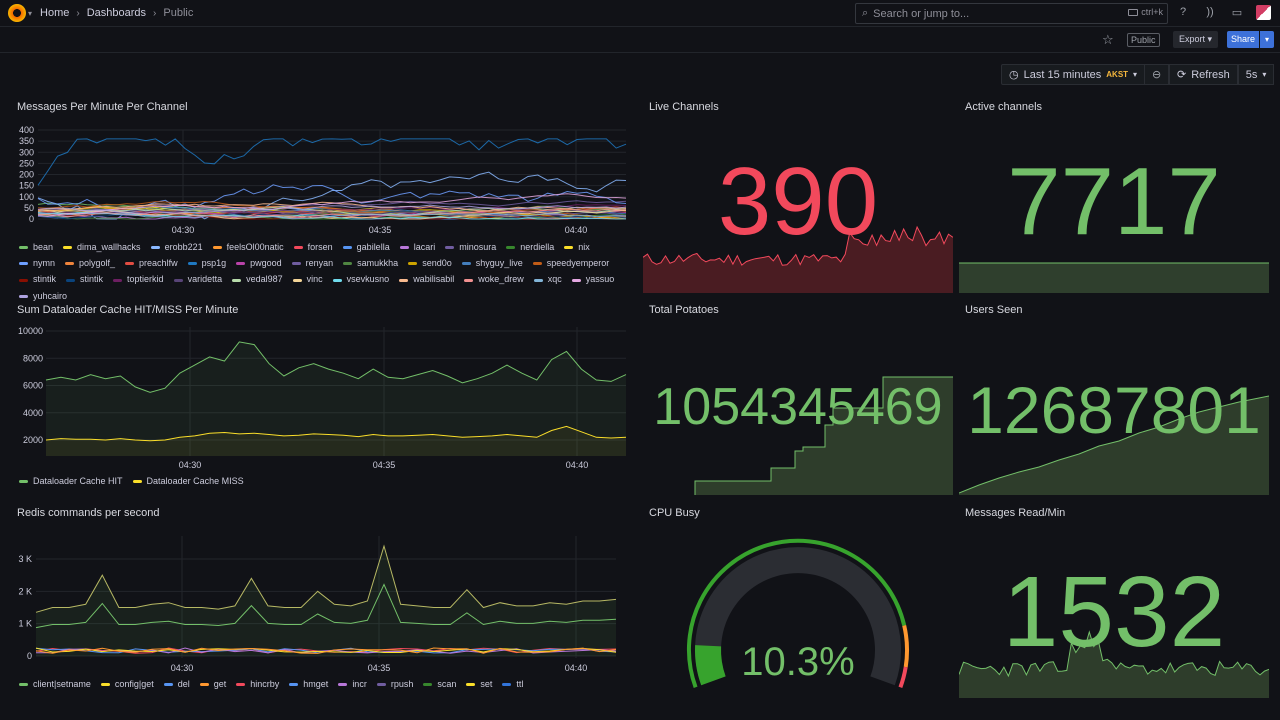  Describe the element at coordinates (1243, 39) in the screenshot. I see `share-button: Share` at that location.